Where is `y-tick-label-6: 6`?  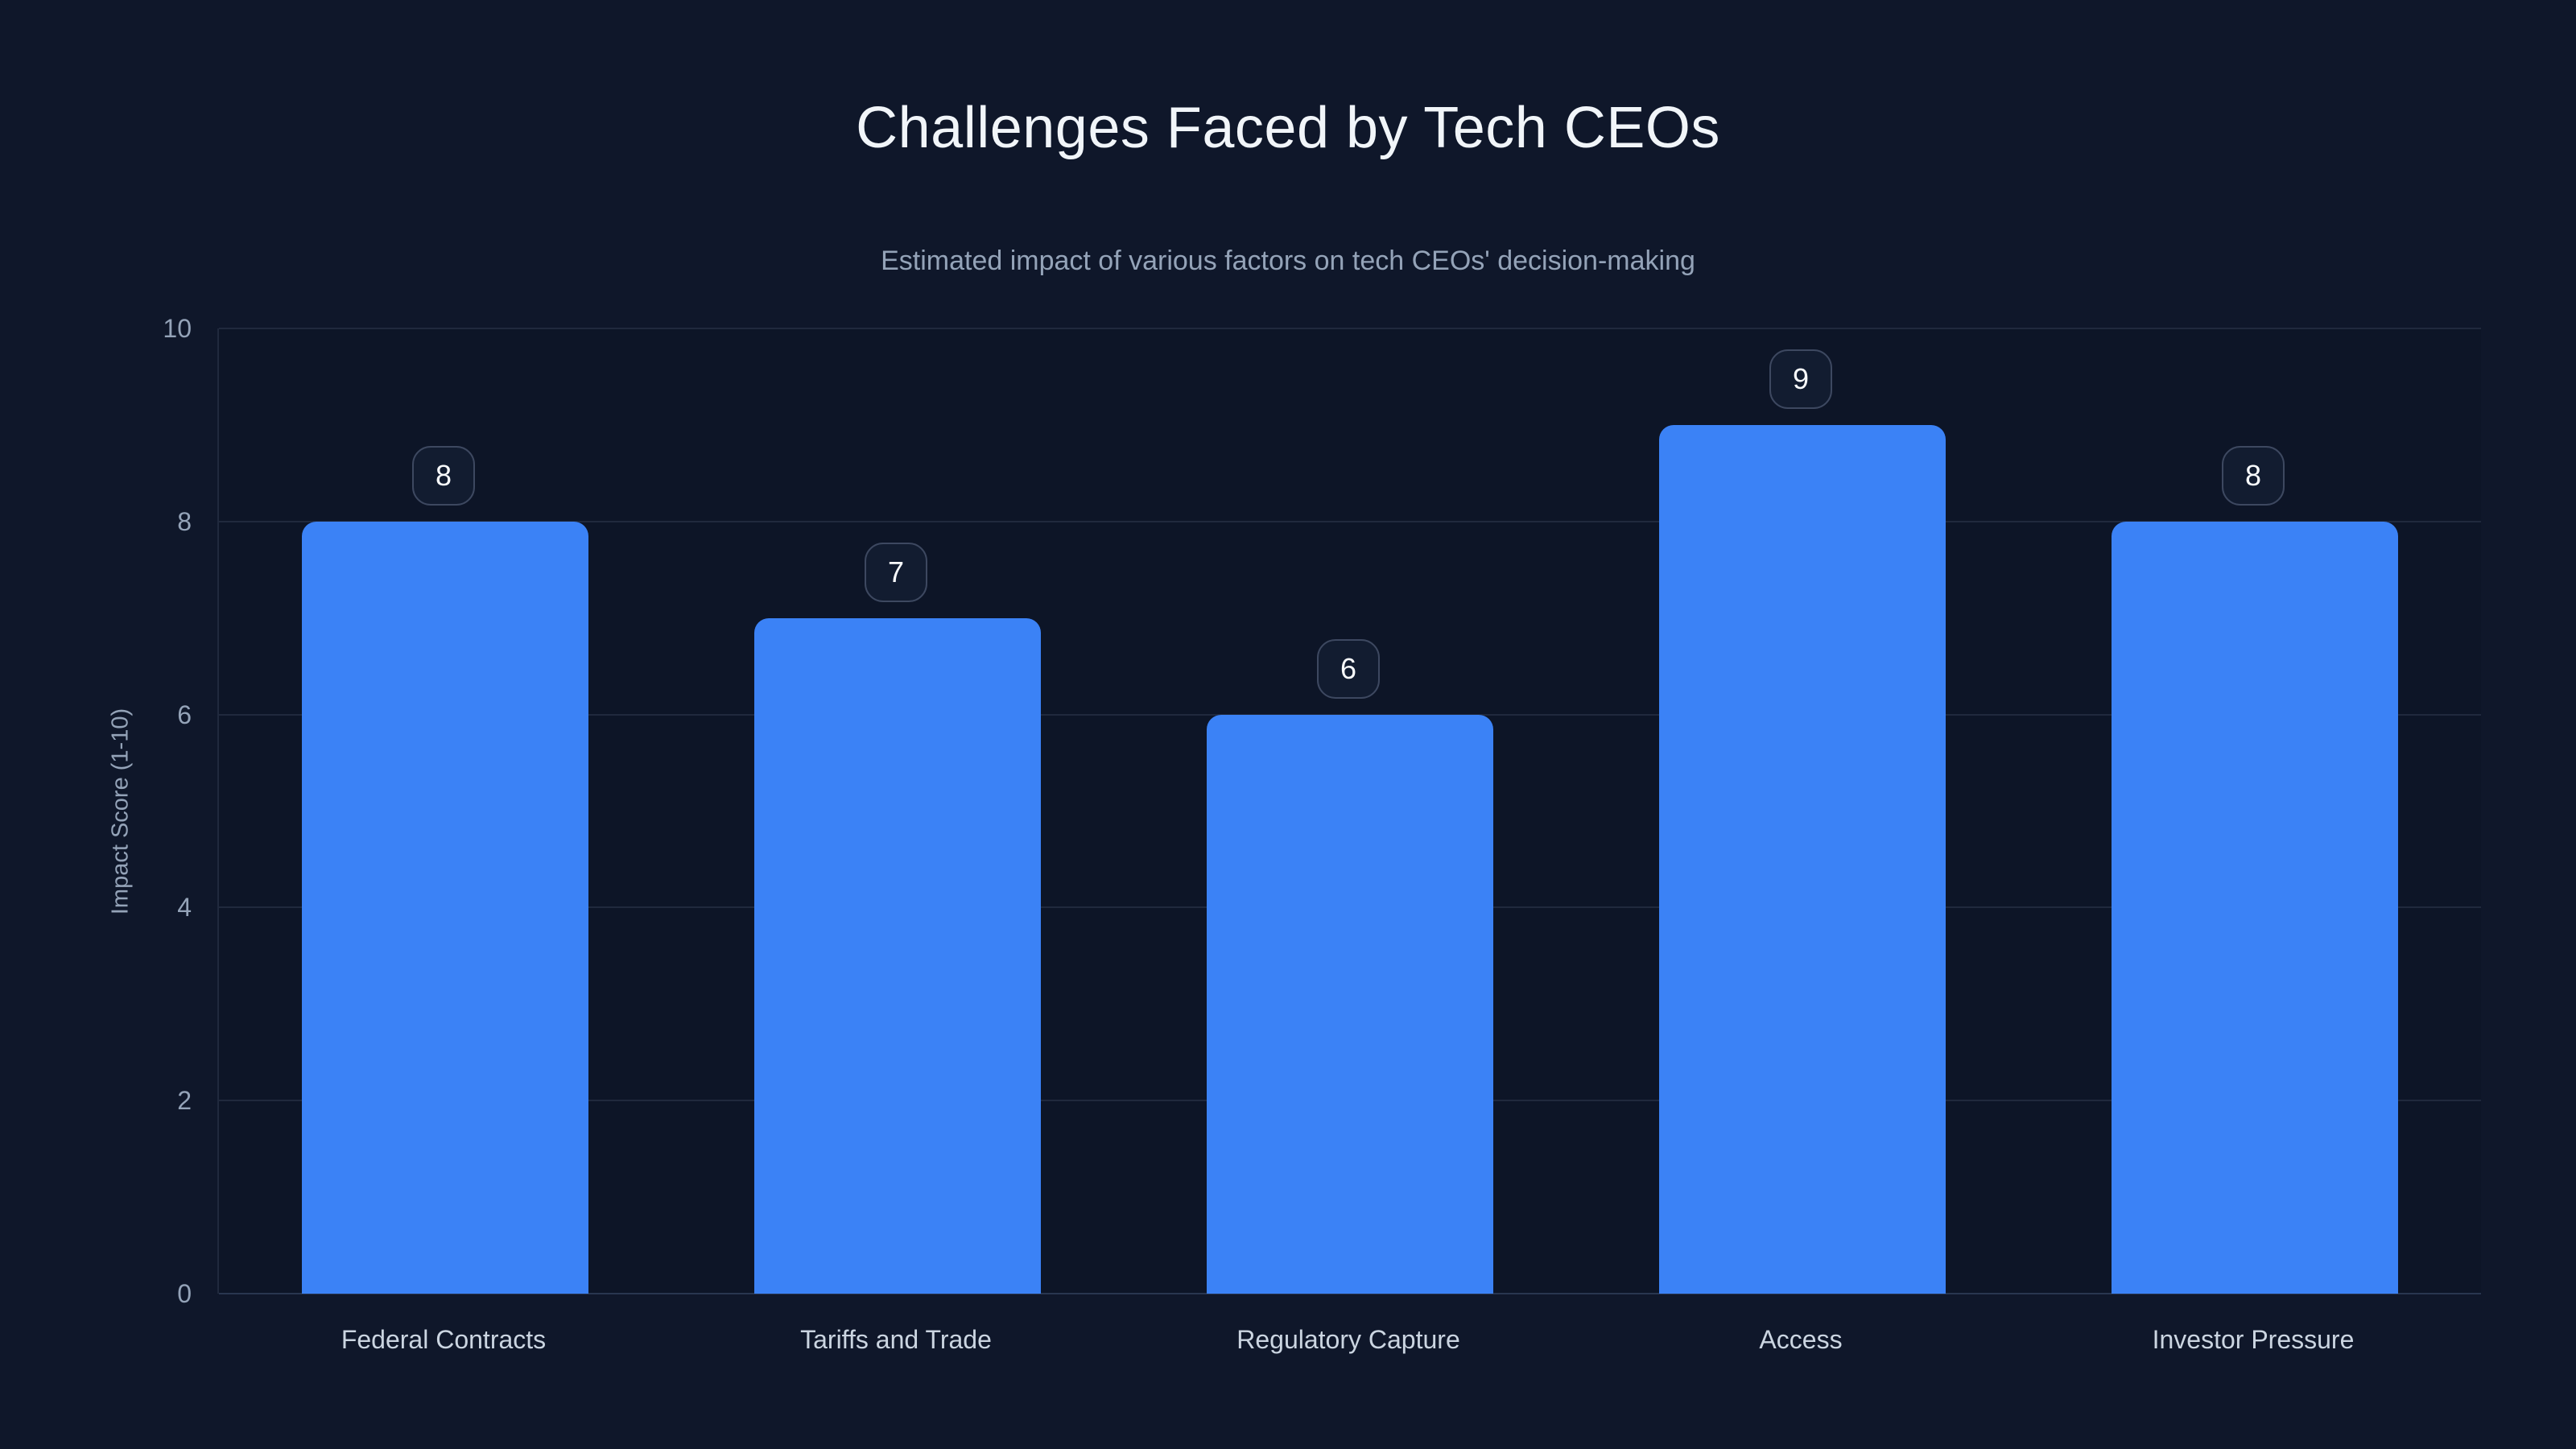
y-tick-label-6: 6 is located at coordinates (184, 714).